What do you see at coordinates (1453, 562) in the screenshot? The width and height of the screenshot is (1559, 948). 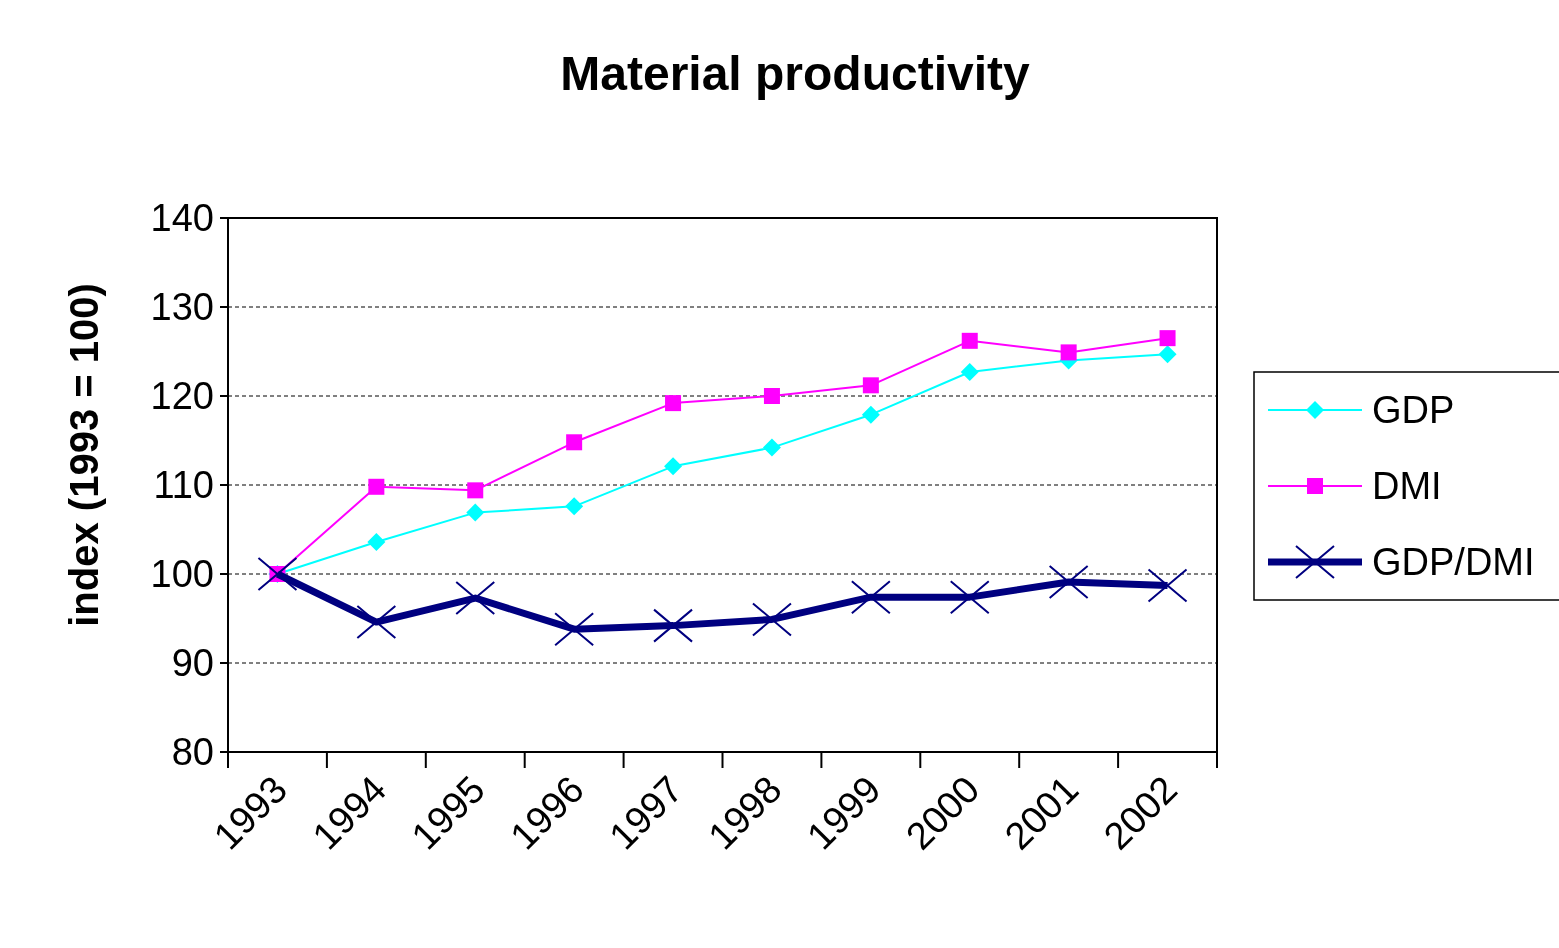 I see `legend-label: GDP/DMI` at bounding box center [1453, 562].